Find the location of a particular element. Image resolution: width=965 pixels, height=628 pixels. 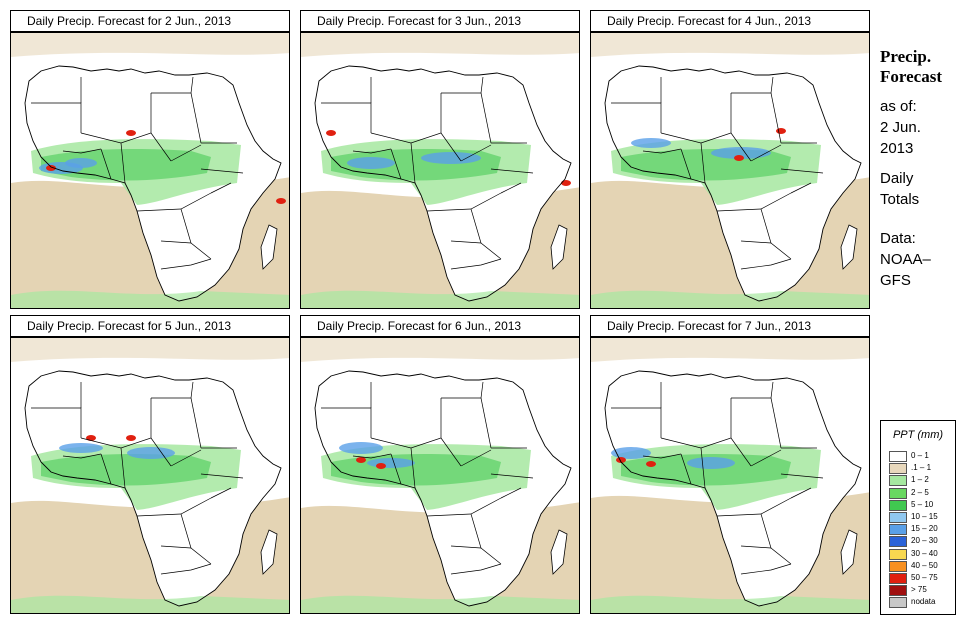

legend-item: 40 – 50 is located at coordinates (922, 566).